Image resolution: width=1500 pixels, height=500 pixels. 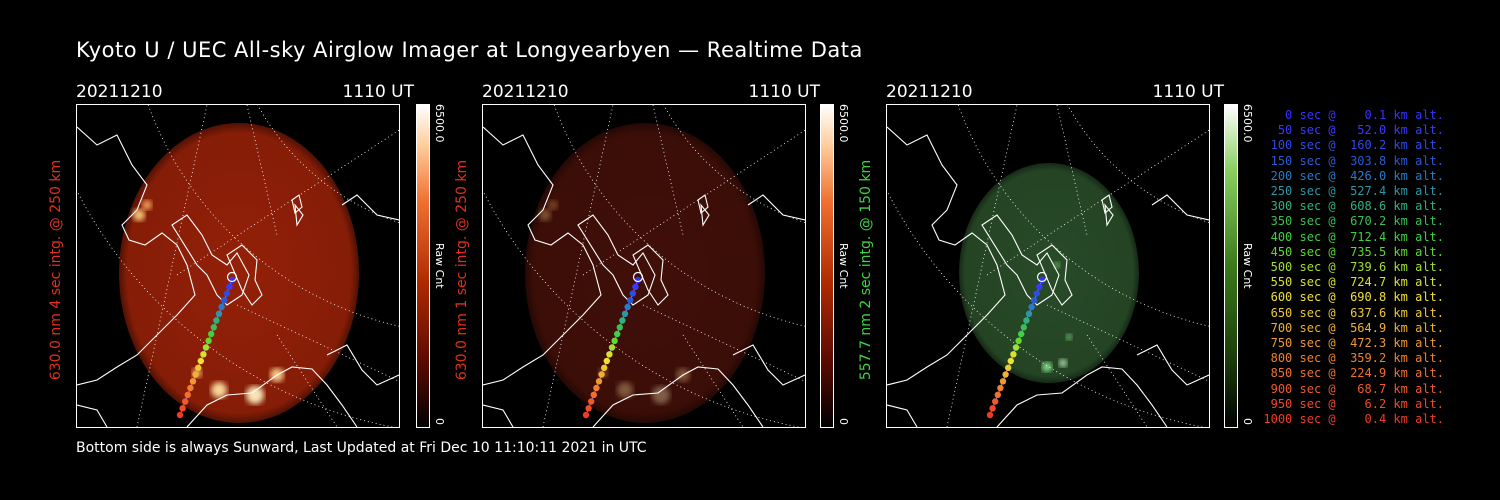 What do you see at coordinates (1353, 251) in the screenshot?
I see `legend-row: 450 sec @ 735.5 km alt.` at bounding box center [1353, 251].